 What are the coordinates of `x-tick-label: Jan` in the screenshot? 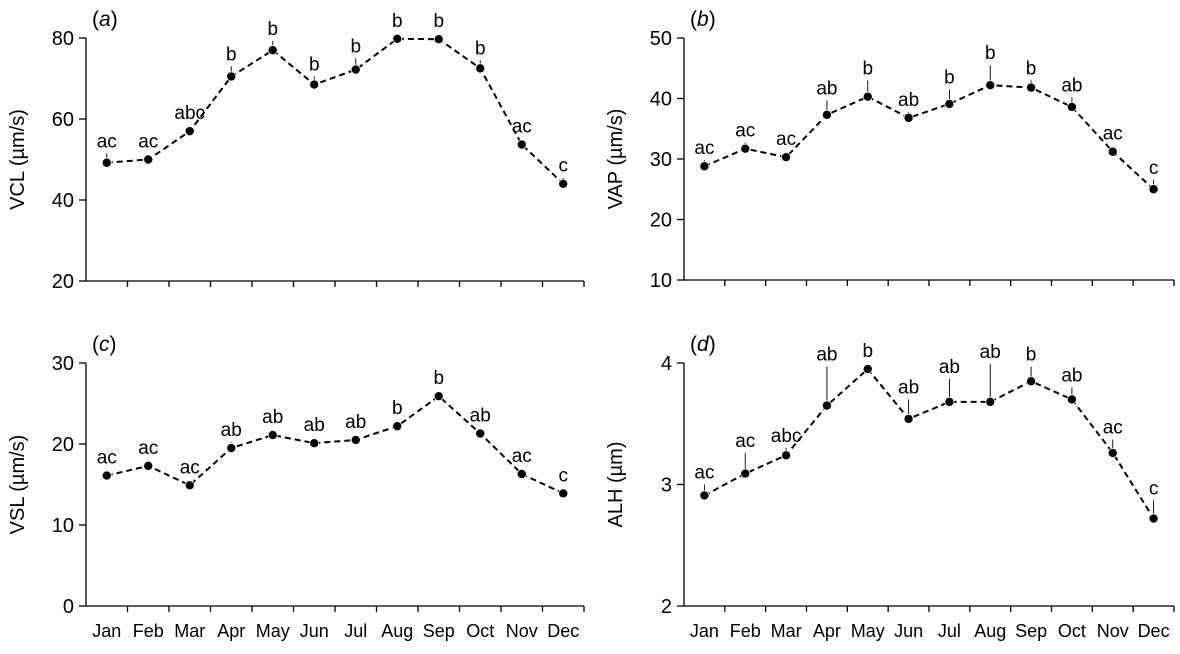 It's located at (106, 631).